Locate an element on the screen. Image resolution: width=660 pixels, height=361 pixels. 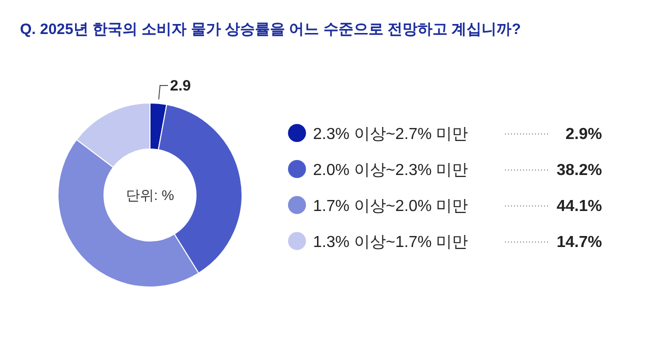
data-label: 44.1% is located at coordinates (579, 206).